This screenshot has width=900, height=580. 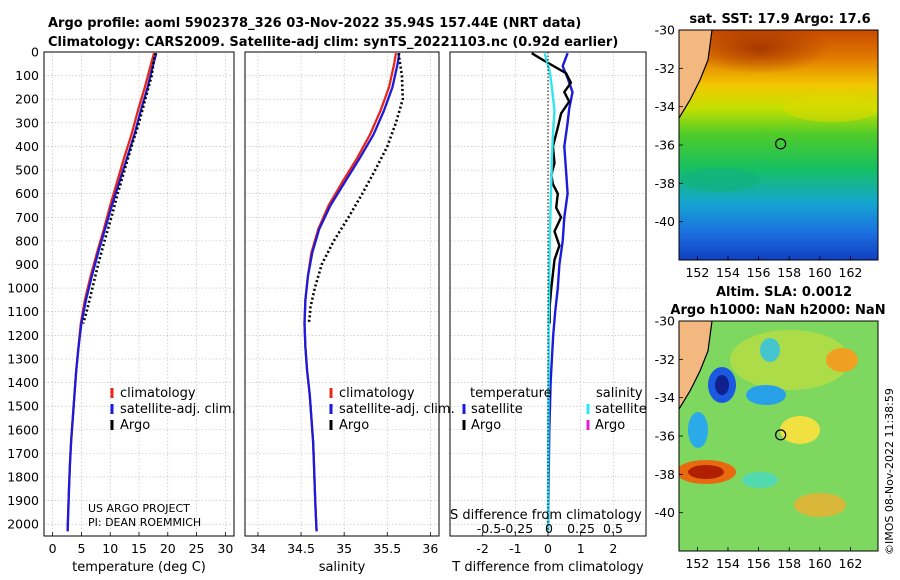 I want to click on y-tick-label: 400, so click(x=27, y=146).